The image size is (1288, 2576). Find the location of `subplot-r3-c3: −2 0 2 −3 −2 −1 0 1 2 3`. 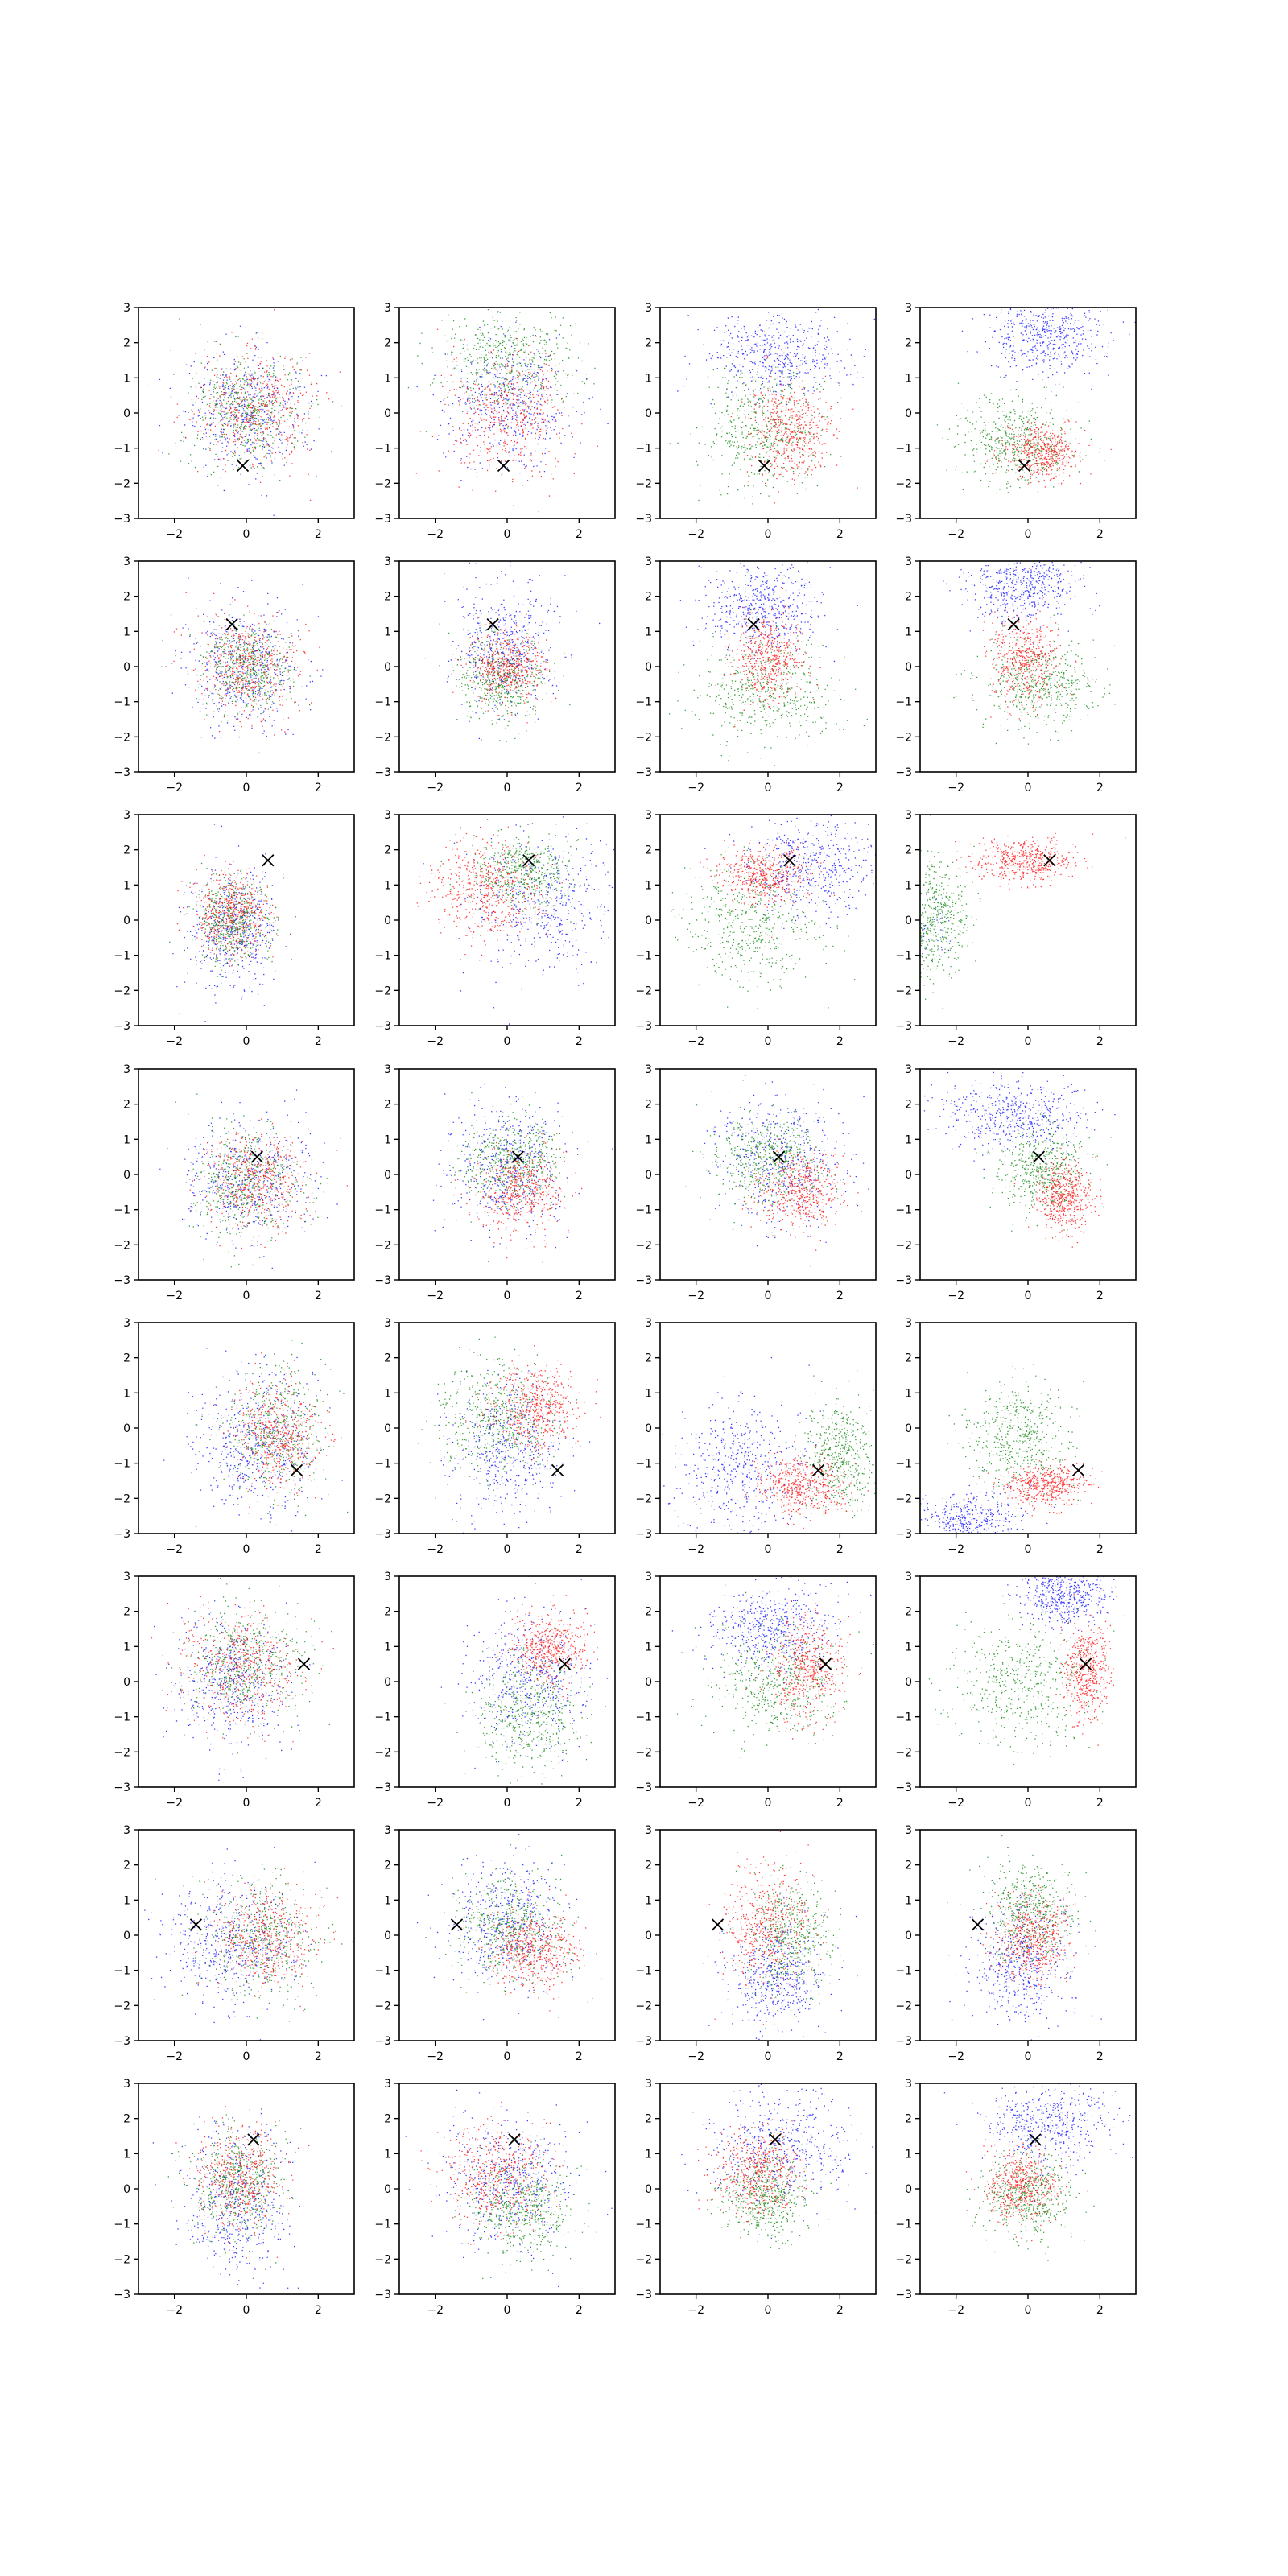

subplot-r3-c3: −2 0 2 −3 −2 −1 0 1 2 3 is located at coordinates (756, 928).